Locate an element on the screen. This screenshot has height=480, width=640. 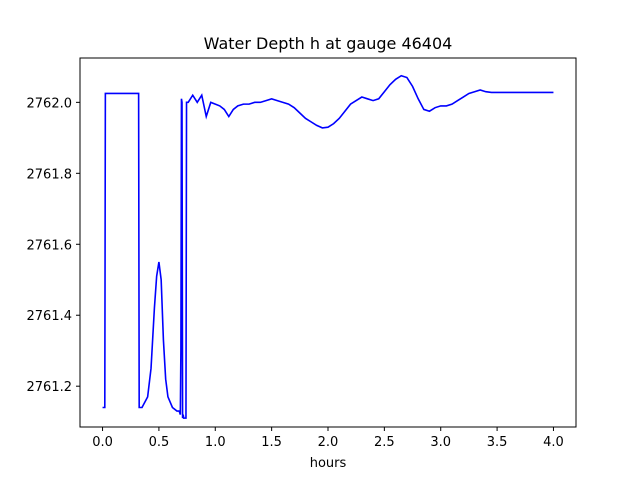
y-tick-label: 2761.8 is located at coordinates (50, 174).